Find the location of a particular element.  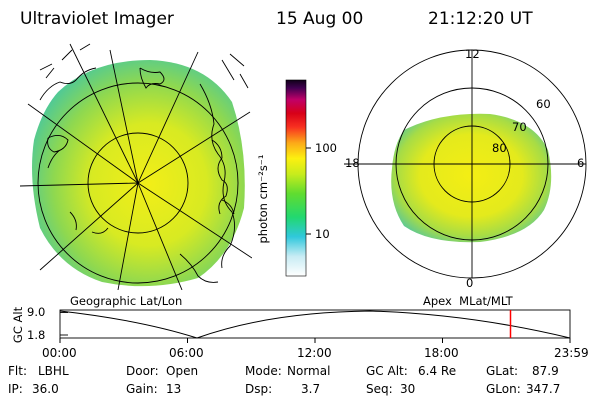

colorbar is located at coordinates (296, 178).